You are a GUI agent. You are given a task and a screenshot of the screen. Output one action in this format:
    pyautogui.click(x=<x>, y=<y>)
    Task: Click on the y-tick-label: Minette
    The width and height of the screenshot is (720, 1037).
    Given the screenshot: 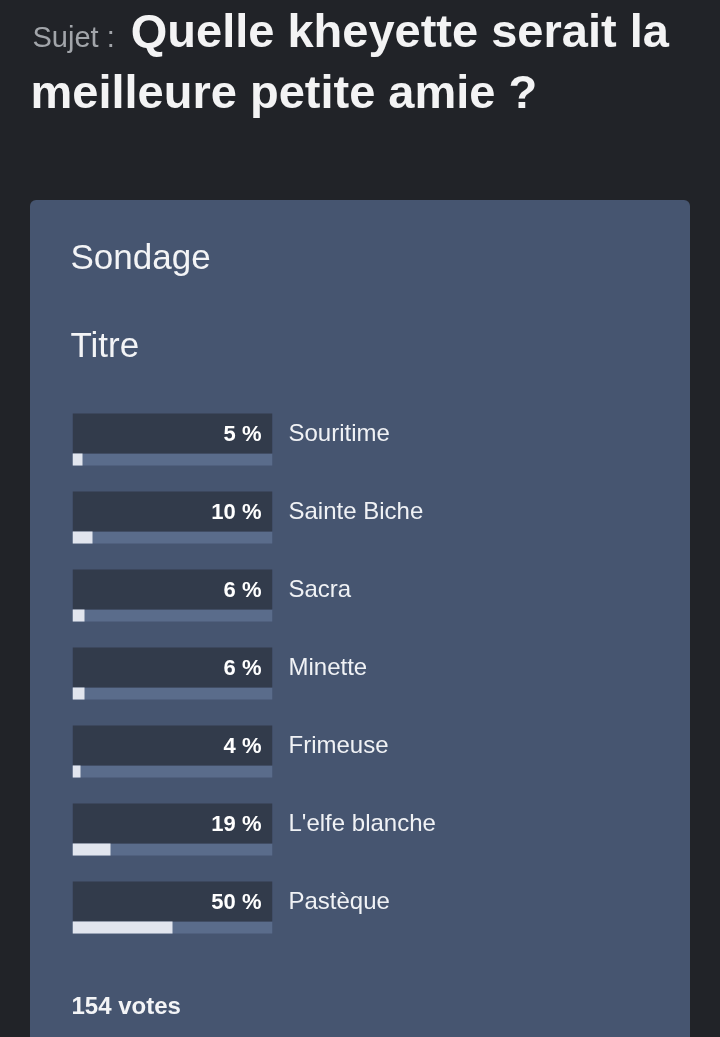 What is the action you would take?
    pyautogui.click(x=328, y=667)
    